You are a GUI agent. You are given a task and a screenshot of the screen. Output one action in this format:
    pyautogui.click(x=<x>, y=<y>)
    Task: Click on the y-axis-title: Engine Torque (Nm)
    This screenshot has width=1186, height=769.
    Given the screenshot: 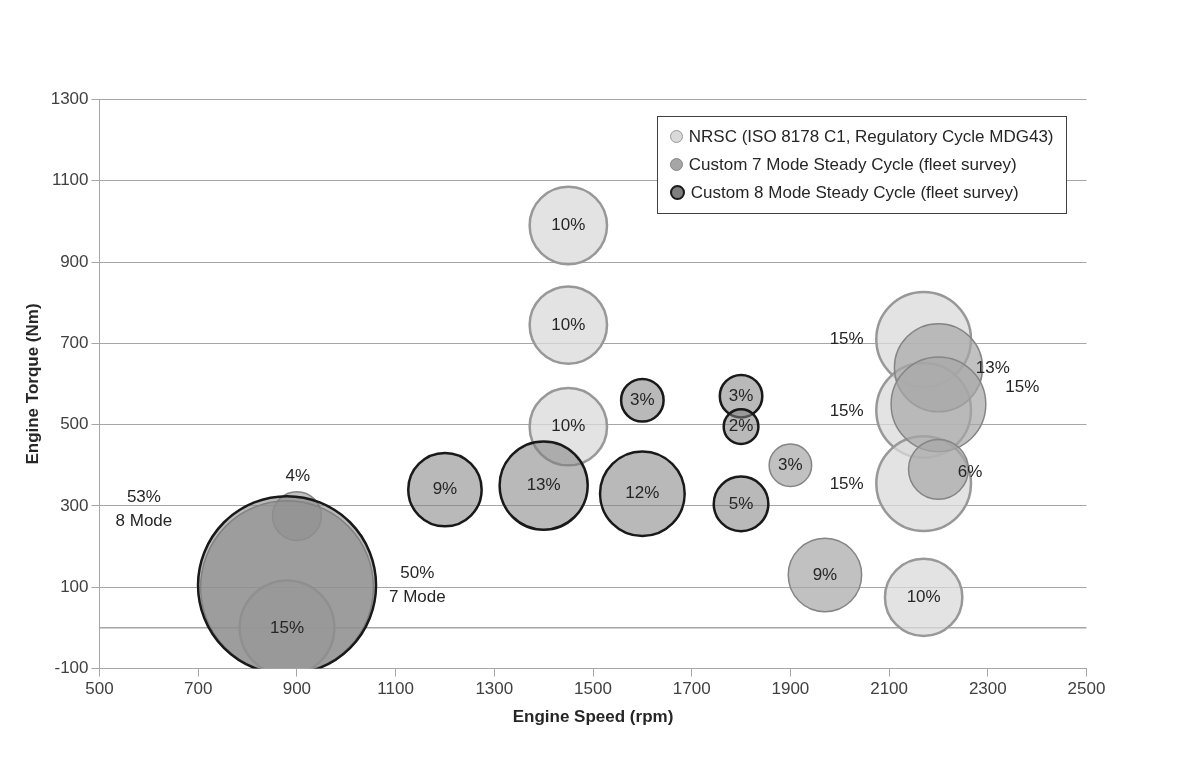 What is the action you would take?
    pyautogui.click(x=33, y=384)
    